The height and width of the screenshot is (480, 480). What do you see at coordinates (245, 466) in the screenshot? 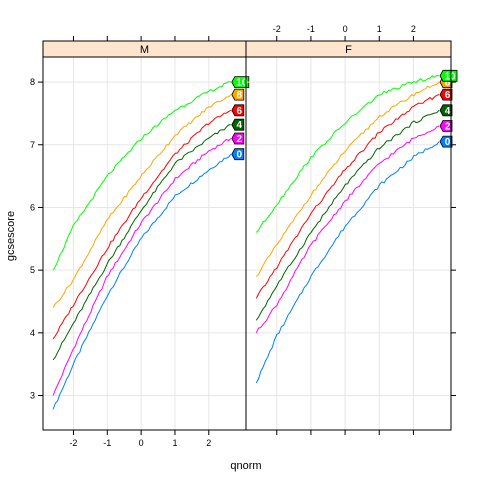
I see `x-axis-title: qnorm` at bounding box center [245, 466].